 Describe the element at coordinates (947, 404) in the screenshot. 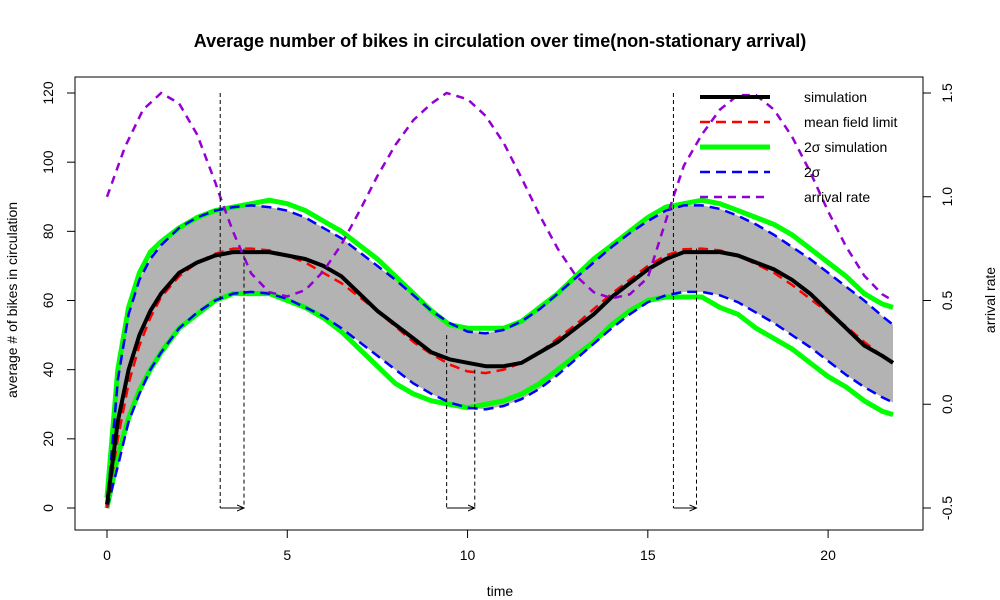

I see `y-tick-label-right: 0.0` at that location.